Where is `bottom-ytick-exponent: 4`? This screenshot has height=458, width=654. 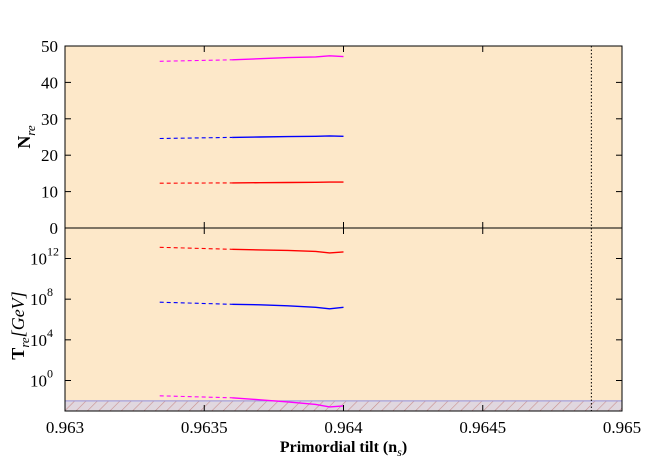
bottom-ytick-exponent: 4 is located at coordinates (50, 333).